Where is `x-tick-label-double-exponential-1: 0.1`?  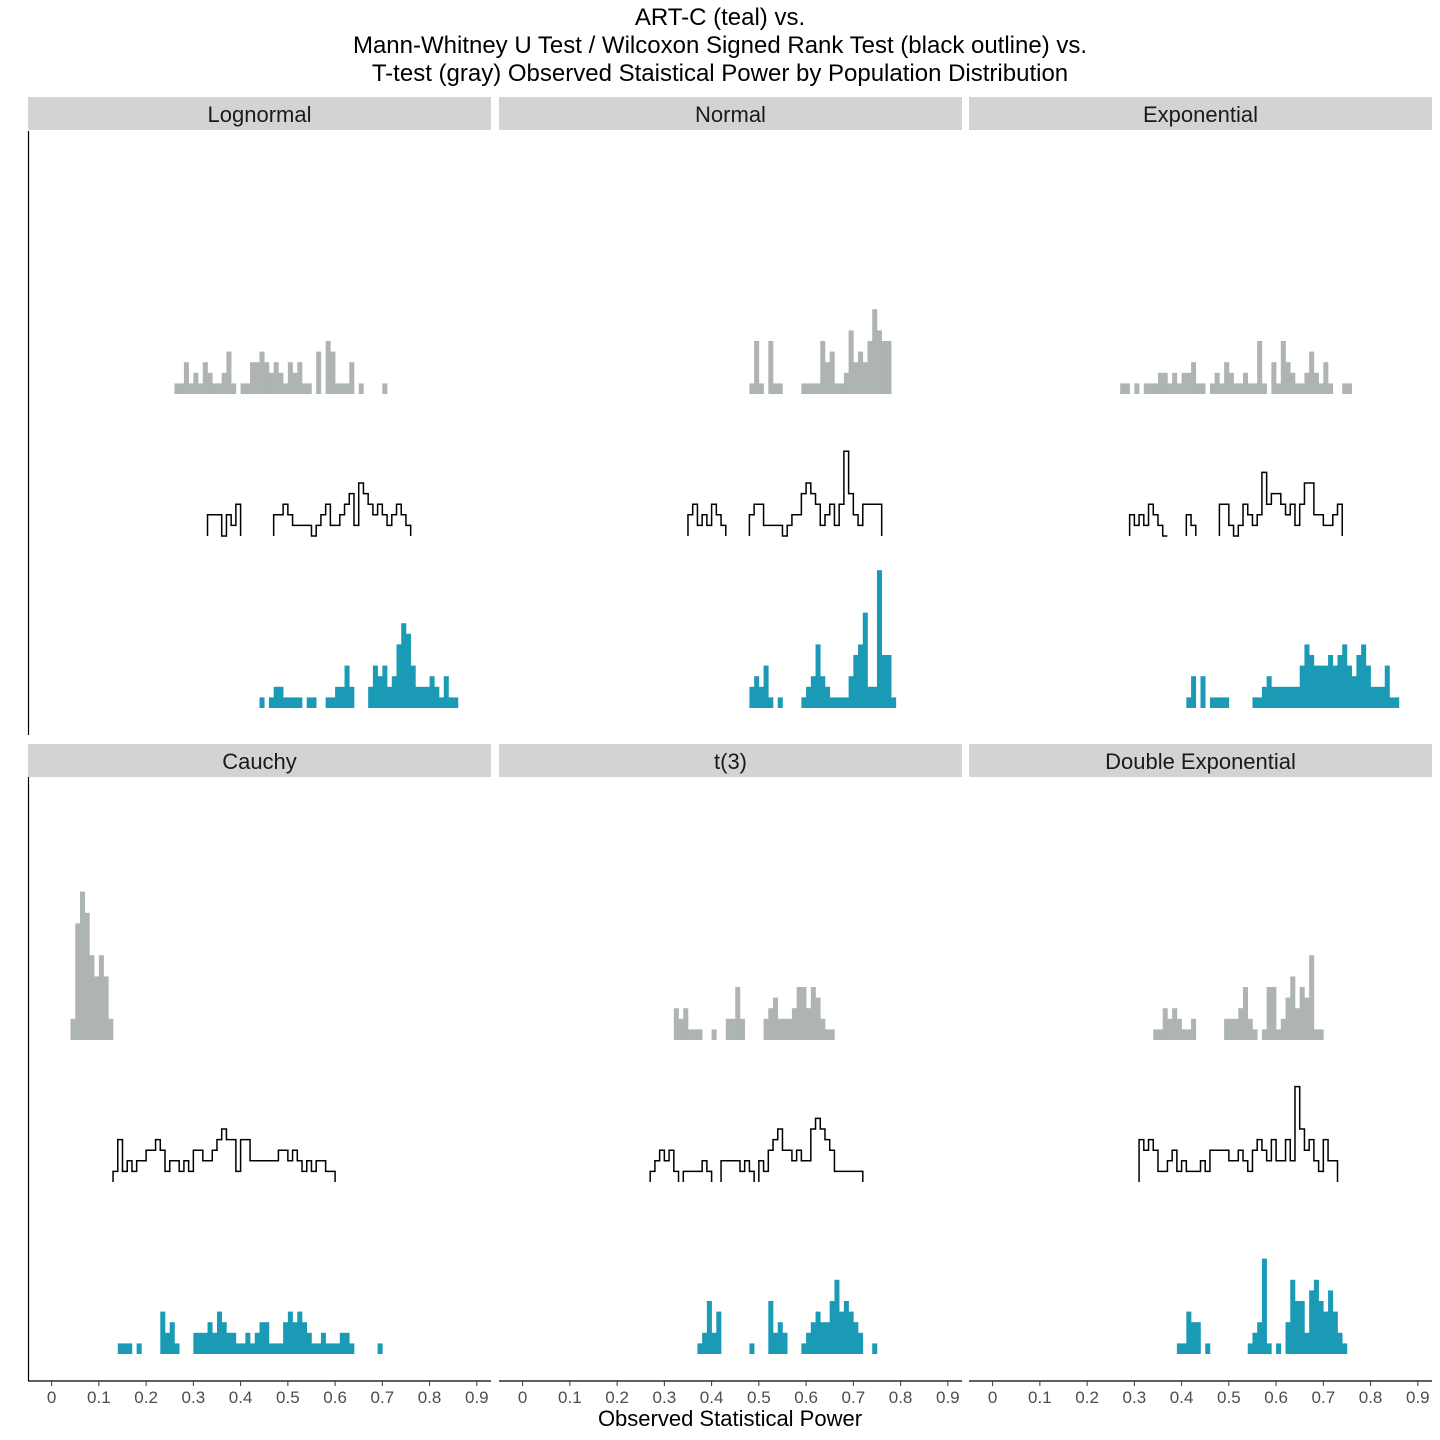
x-tick-label-double-exponential-1: 0.1 is located at coordinates (1040, 1397).